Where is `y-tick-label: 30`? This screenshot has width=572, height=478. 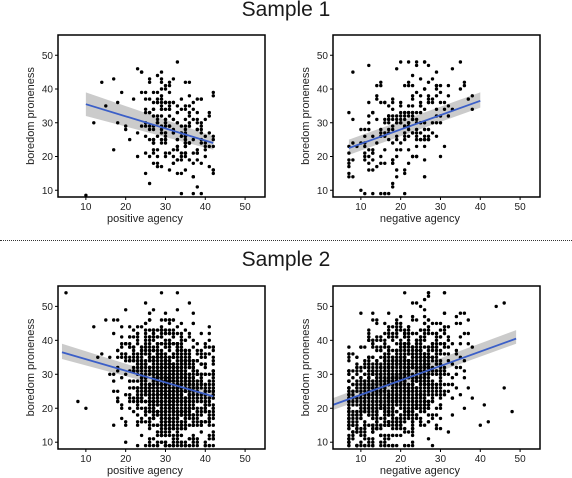 y-tick-label: 30 is located at coordinates (323, 123).